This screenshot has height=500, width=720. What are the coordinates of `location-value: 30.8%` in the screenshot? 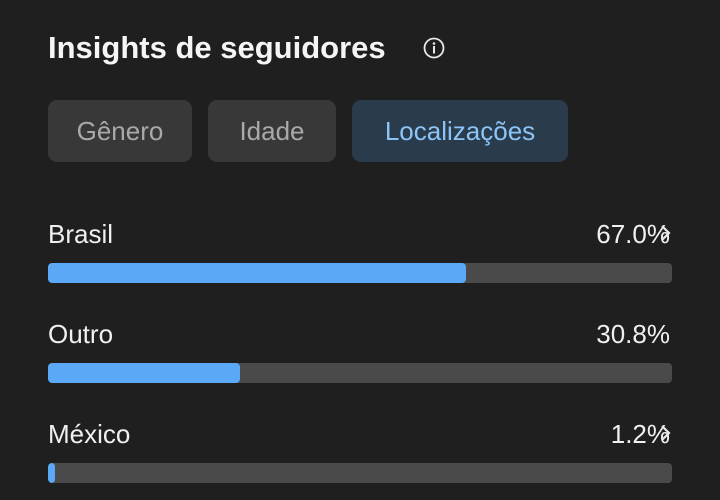 It's located at (633, 334).